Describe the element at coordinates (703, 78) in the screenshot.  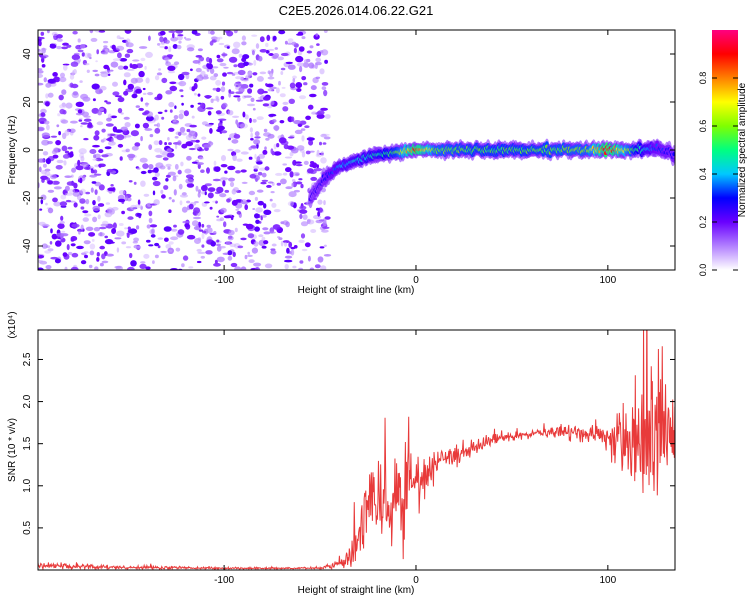
I see `colorbar-tick-label: 0.8` at that location.